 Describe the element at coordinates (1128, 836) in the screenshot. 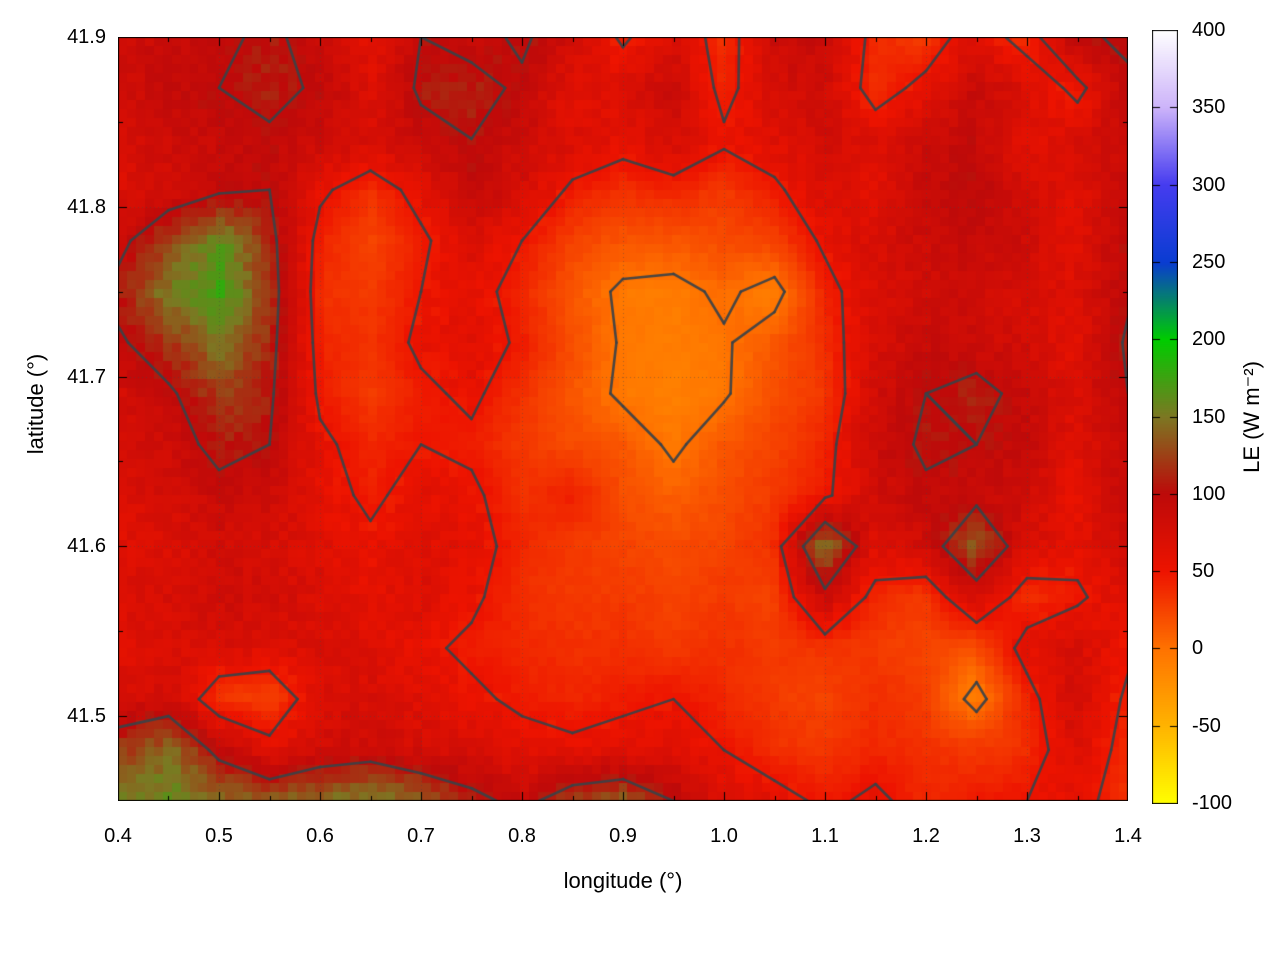

I see `x-tick-label: 1.4` at that location.